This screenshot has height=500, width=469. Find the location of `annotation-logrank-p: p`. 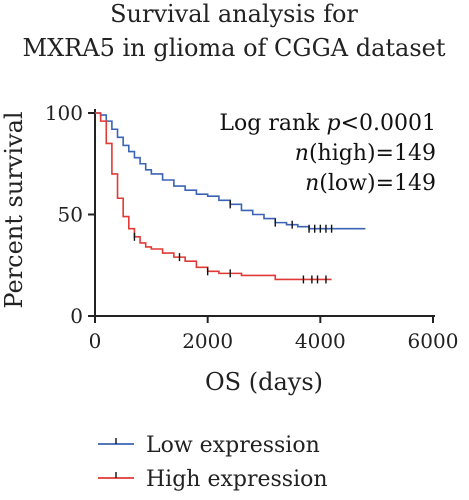

annotation-logrank-p: p is located at coordinates (333, 123).